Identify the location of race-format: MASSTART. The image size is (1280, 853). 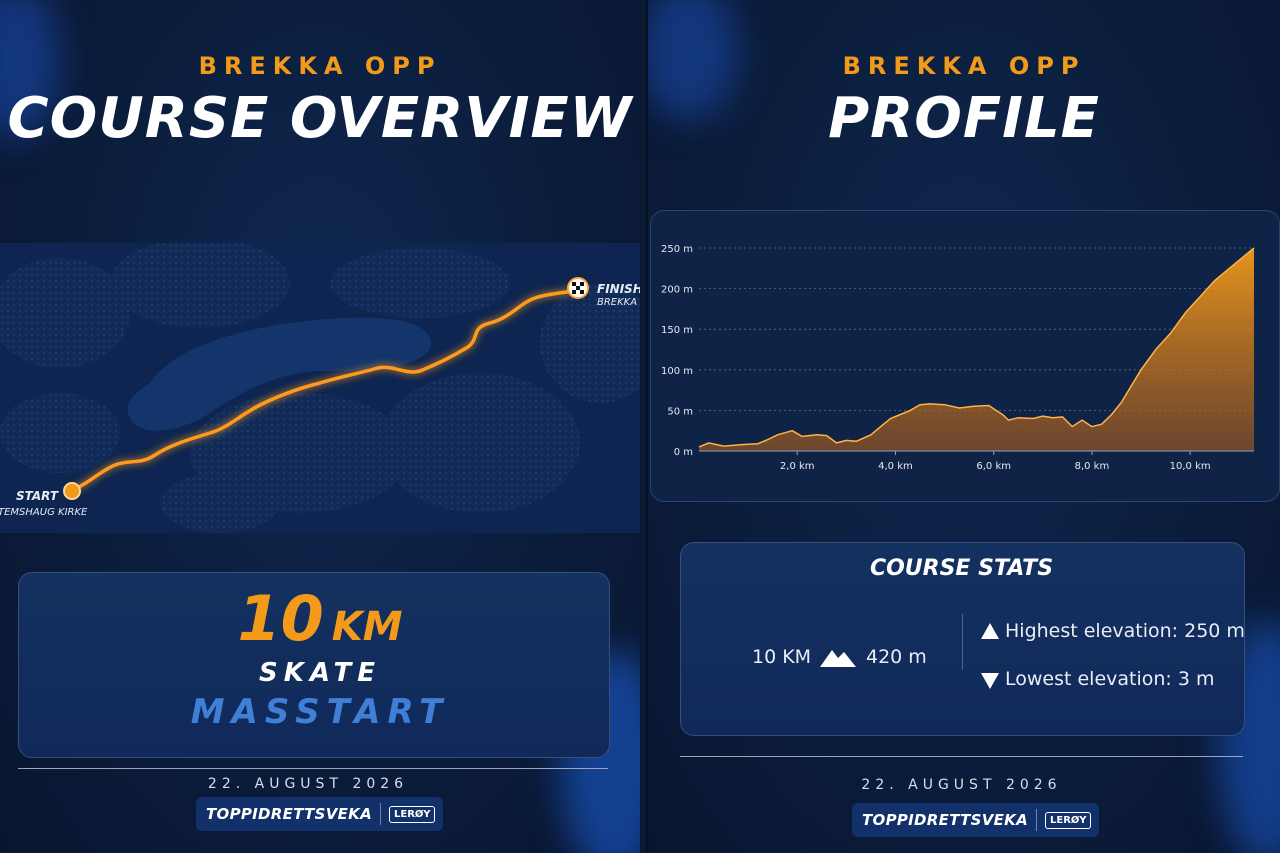
(320, 712).